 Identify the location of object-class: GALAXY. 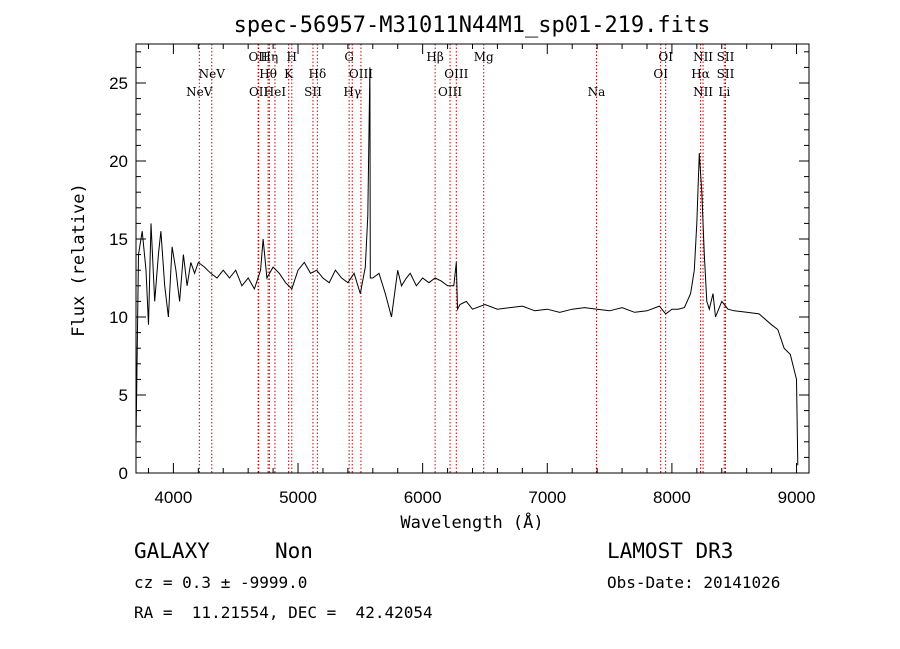
(172, 551).